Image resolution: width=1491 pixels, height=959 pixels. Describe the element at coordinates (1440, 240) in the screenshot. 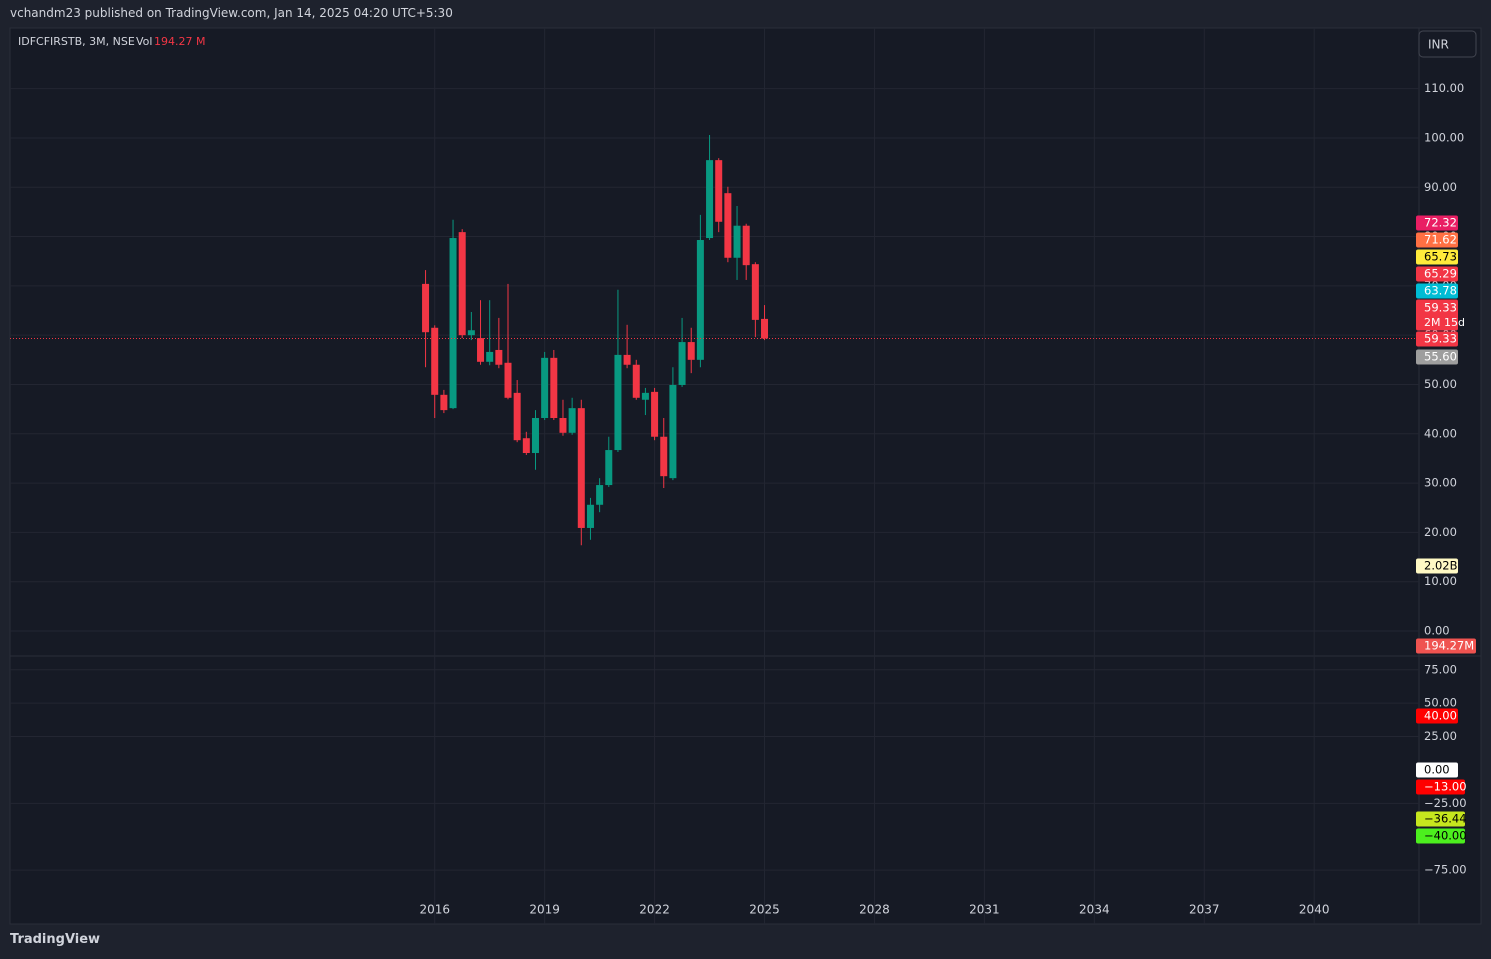

I see `axis-price-label-text: 71.62` at that location.